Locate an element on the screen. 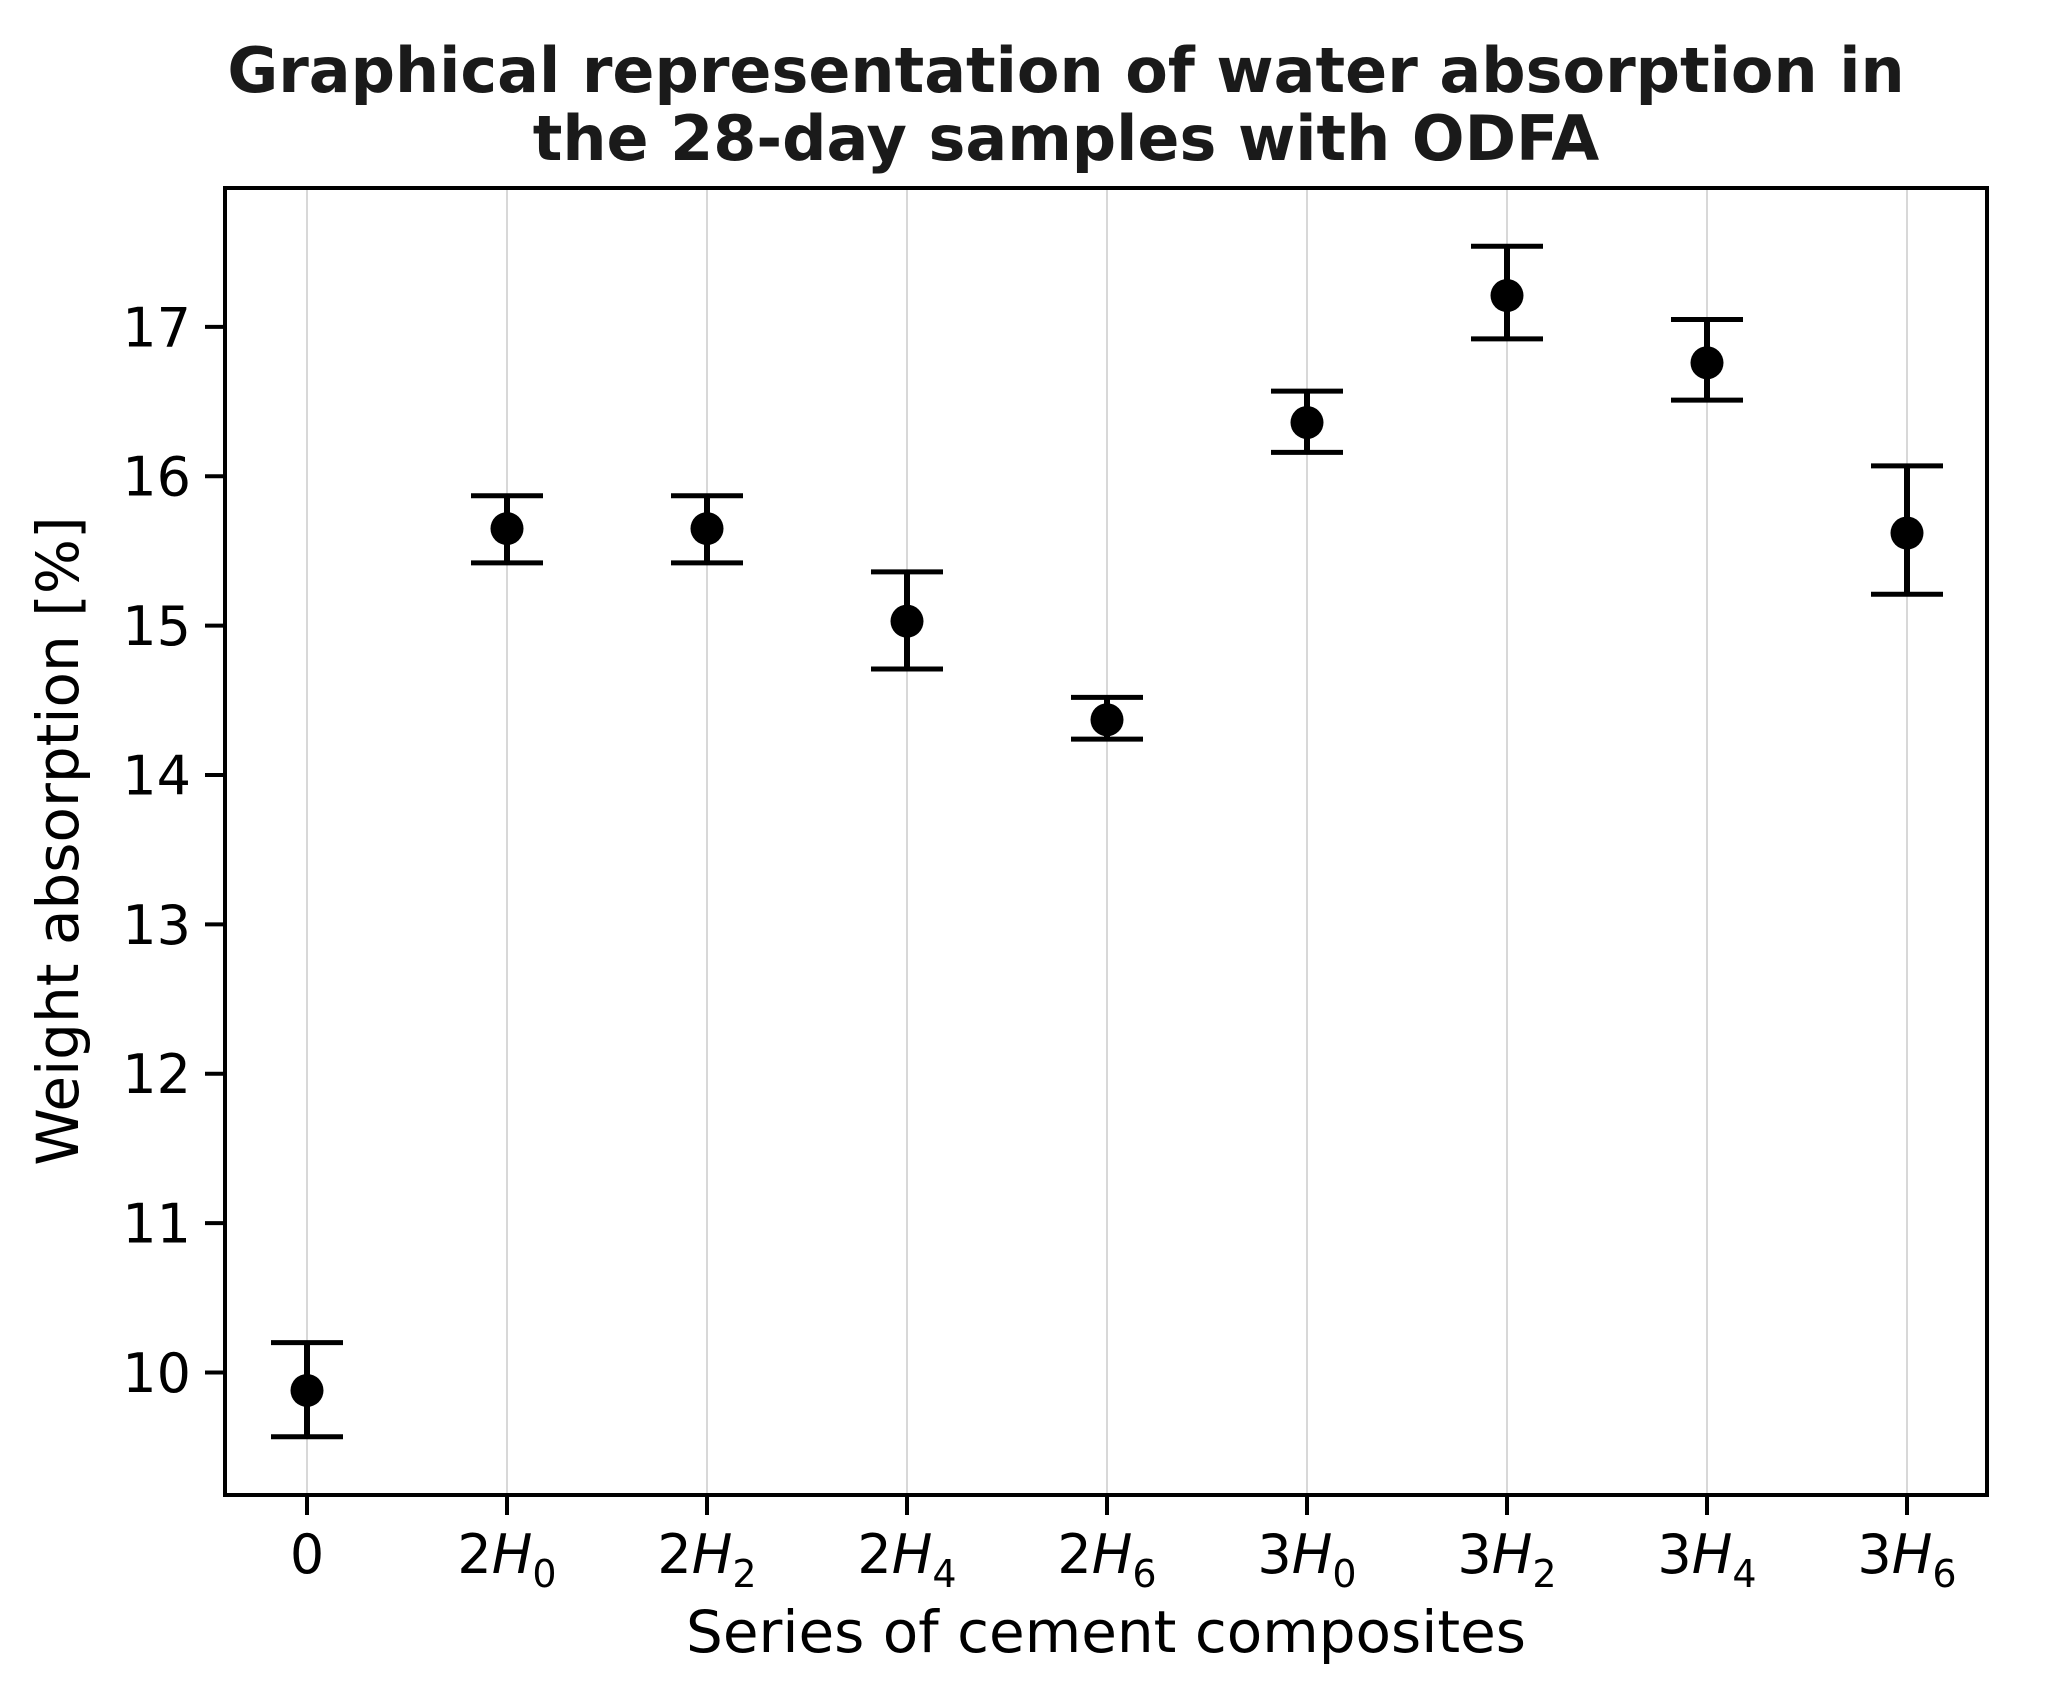 Image resolution: width=2045 pixels, height=1687 pixels. data-point-group-3H2 is located at coordinates (1507, 292).